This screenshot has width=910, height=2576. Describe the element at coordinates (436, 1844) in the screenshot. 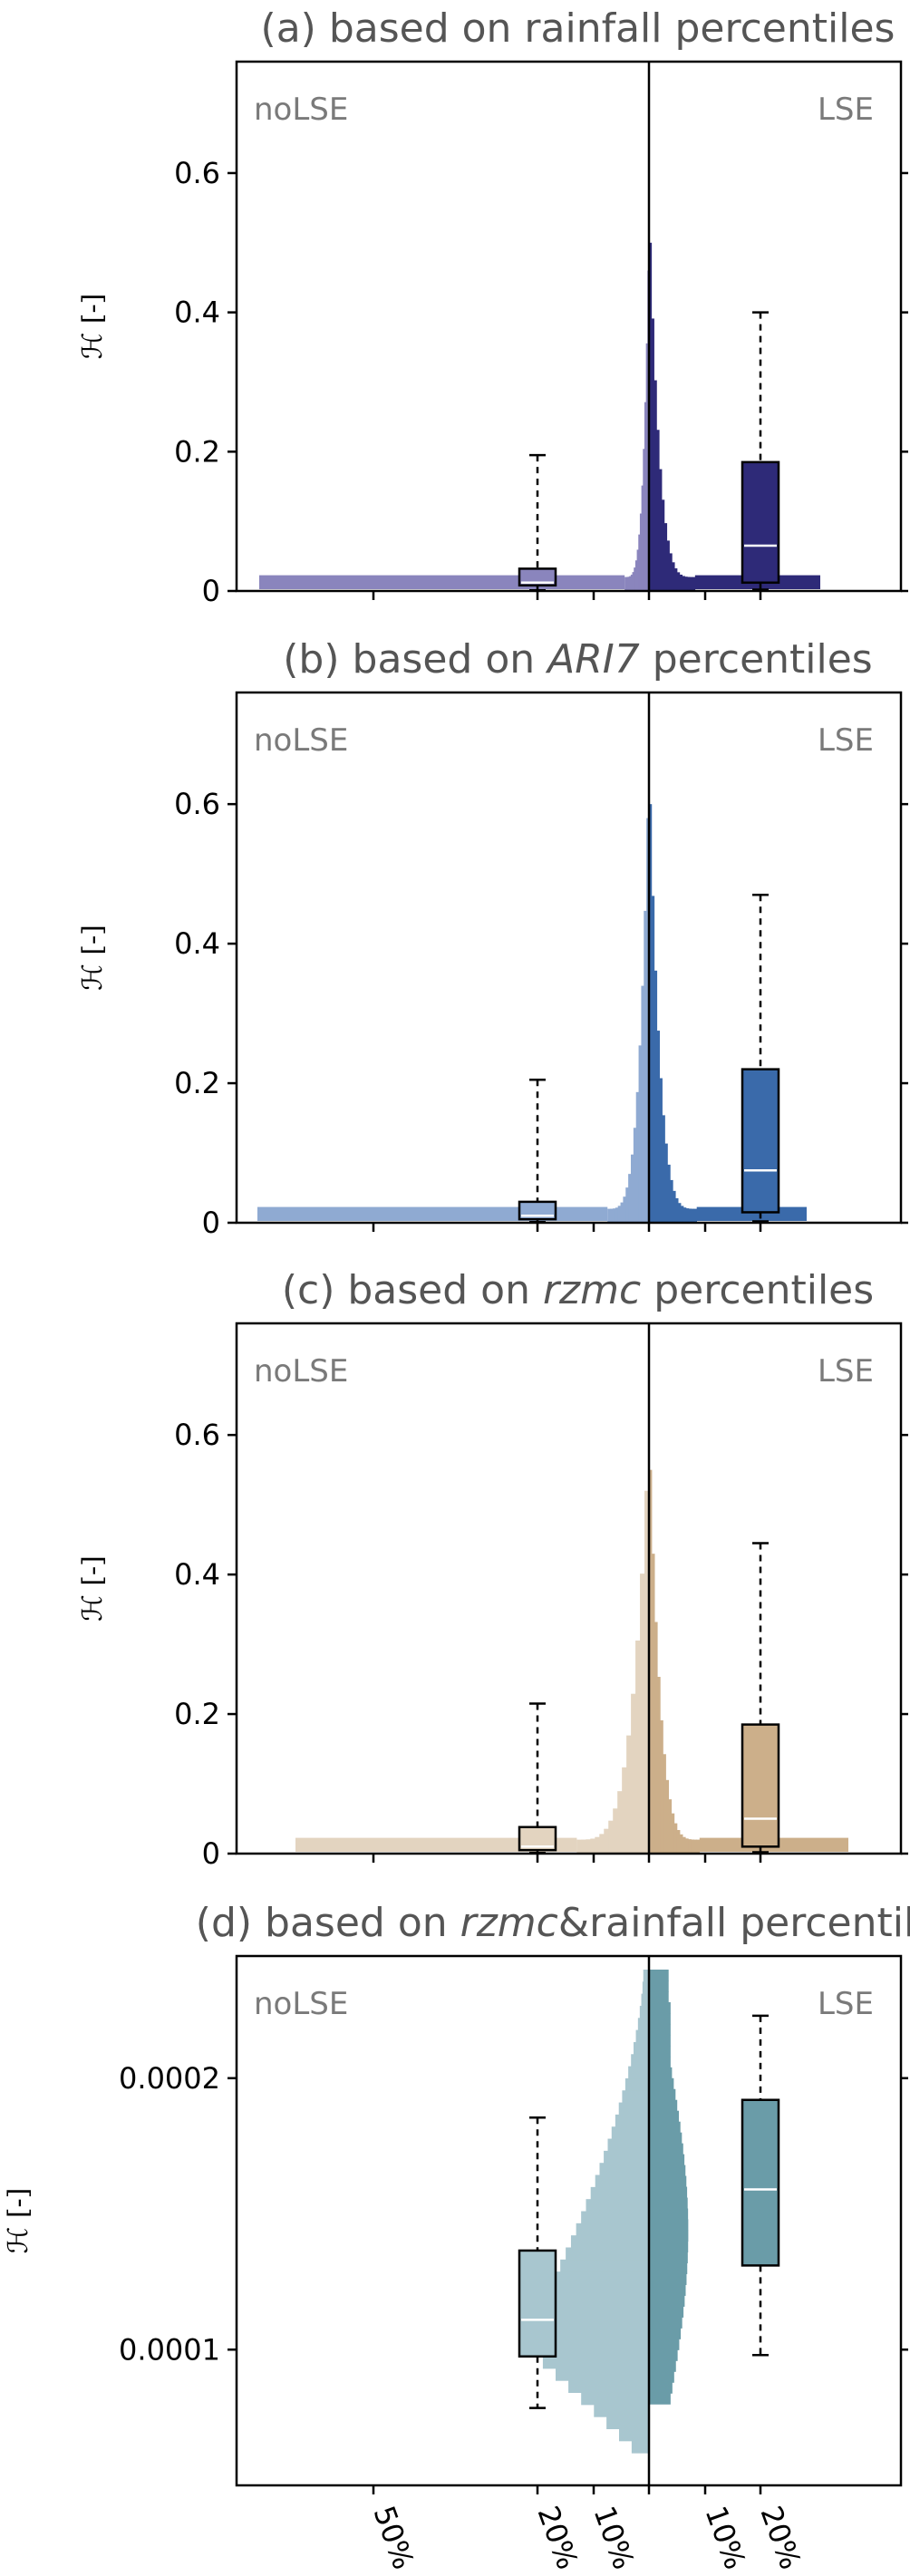

I see `hist-bar-tail-left` at that location.